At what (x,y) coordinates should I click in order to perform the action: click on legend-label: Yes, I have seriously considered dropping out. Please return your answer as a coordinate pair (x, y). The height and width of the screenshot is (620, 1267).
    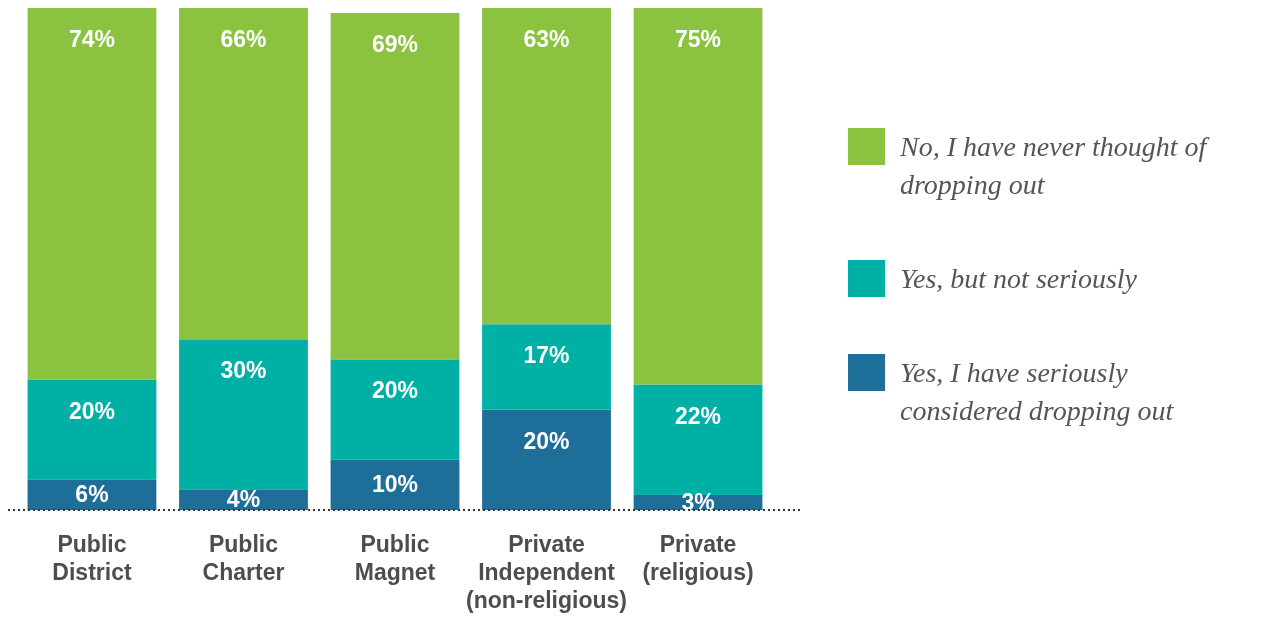
    Looking at the image, I should click on (1037, 391).